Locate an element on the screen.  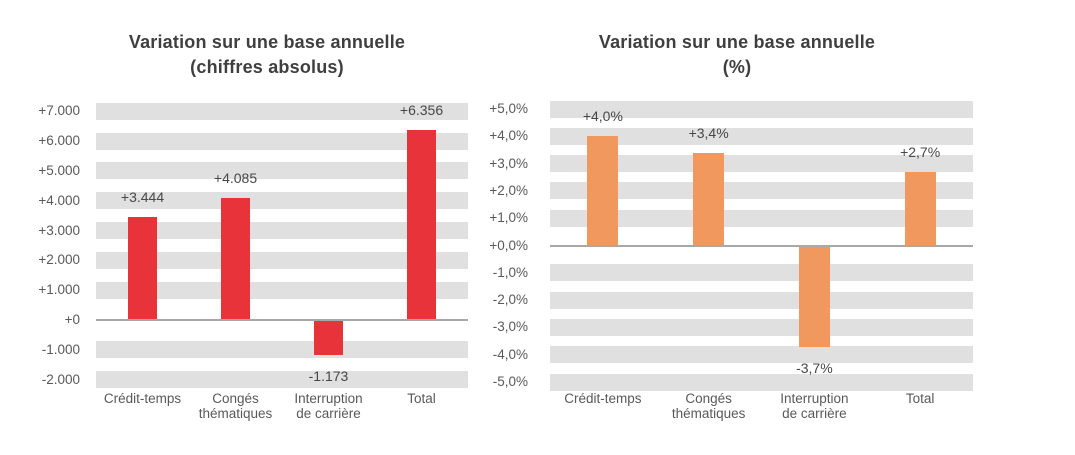
left-y-axis-label: -2.000 is located at coordinates (60, 379).